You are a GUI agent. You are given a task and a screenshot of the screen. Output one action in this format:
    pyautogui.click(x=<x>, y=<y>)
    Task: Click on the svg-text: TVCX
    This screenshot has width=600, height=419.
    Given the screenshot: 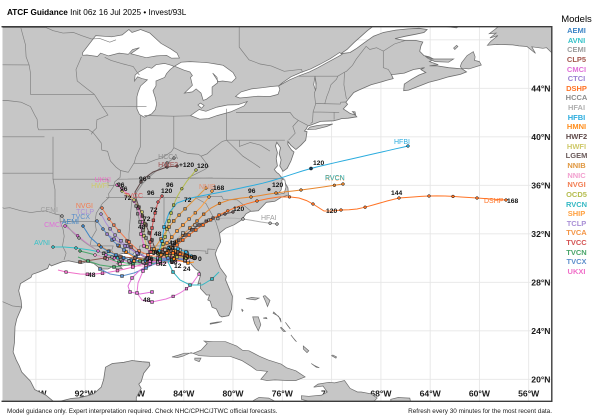 What is the action you would take?
    pyautogui.click(x=80, y=217)
    